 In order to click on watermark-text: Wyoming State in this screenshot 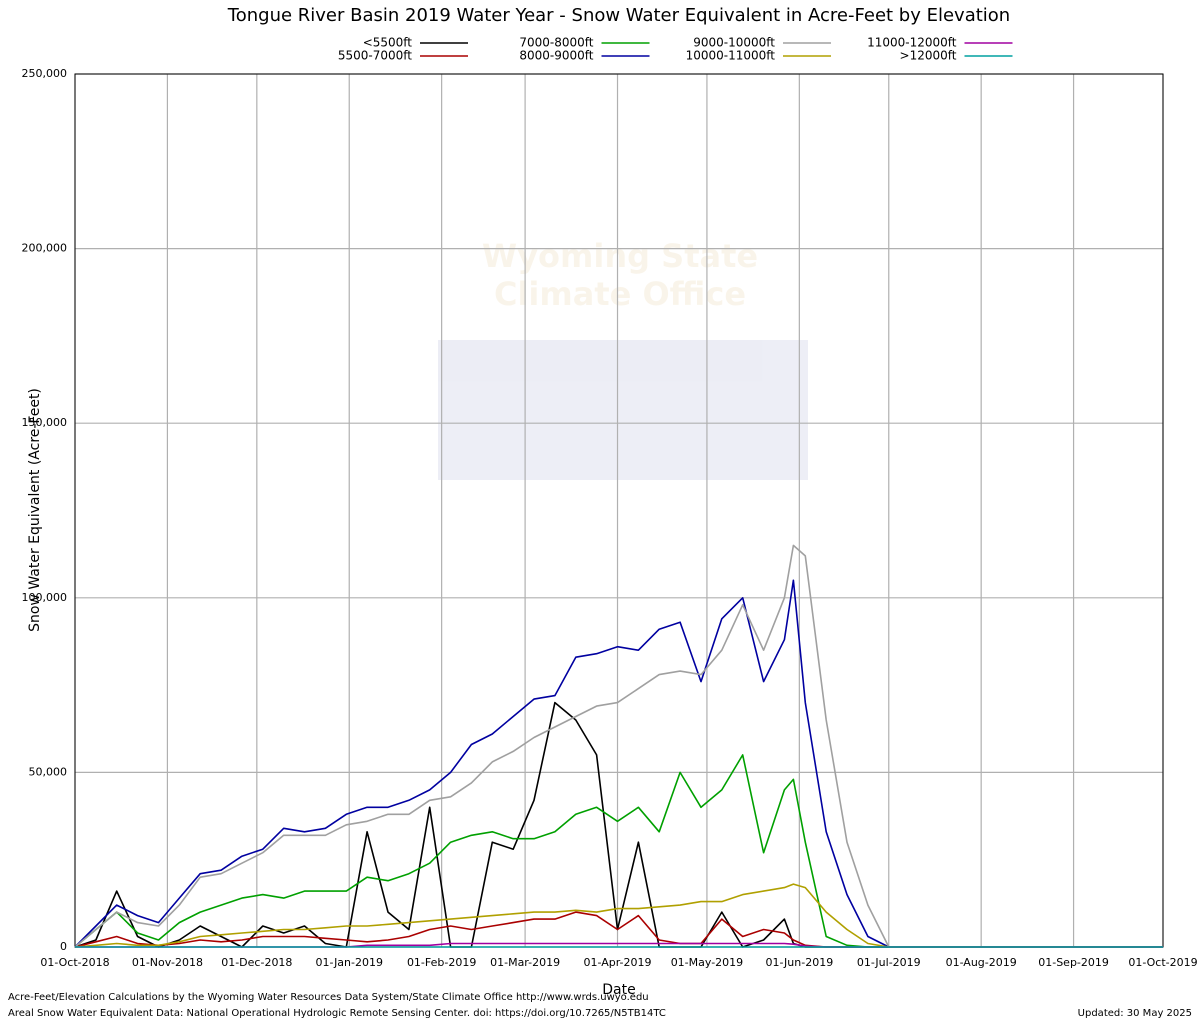, I will do `click(620, 256)`.